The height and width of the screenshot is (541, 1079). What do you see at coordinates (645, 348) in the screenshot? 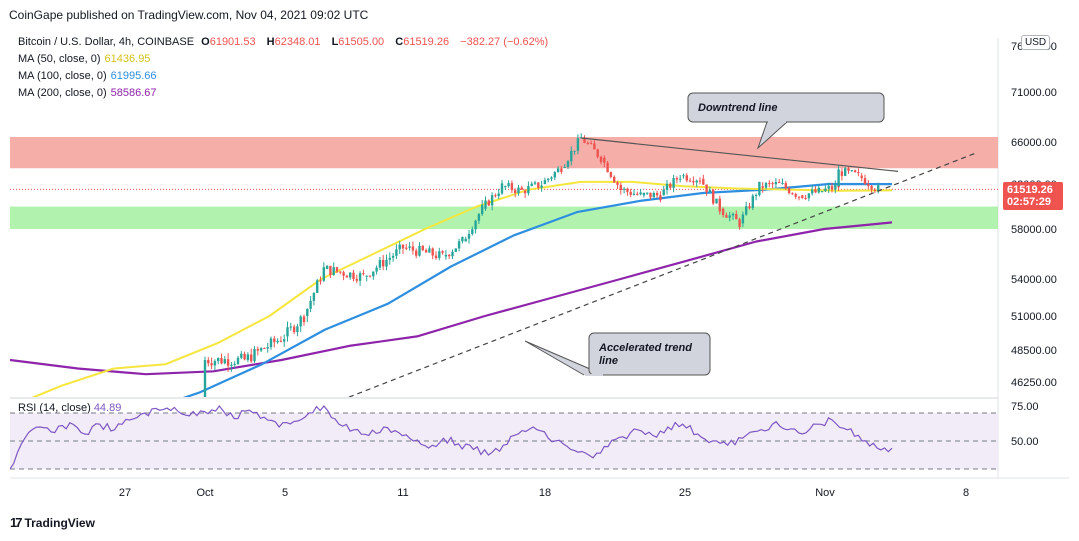
I see `callout-text: Accelerated trend` at bounding box center [645, 348].